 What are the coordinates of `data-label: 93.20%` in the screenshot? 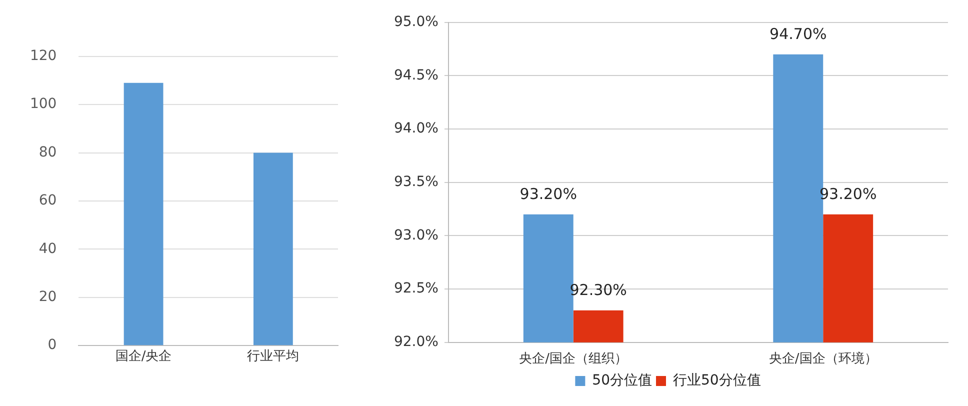 It's located at (548, 193).